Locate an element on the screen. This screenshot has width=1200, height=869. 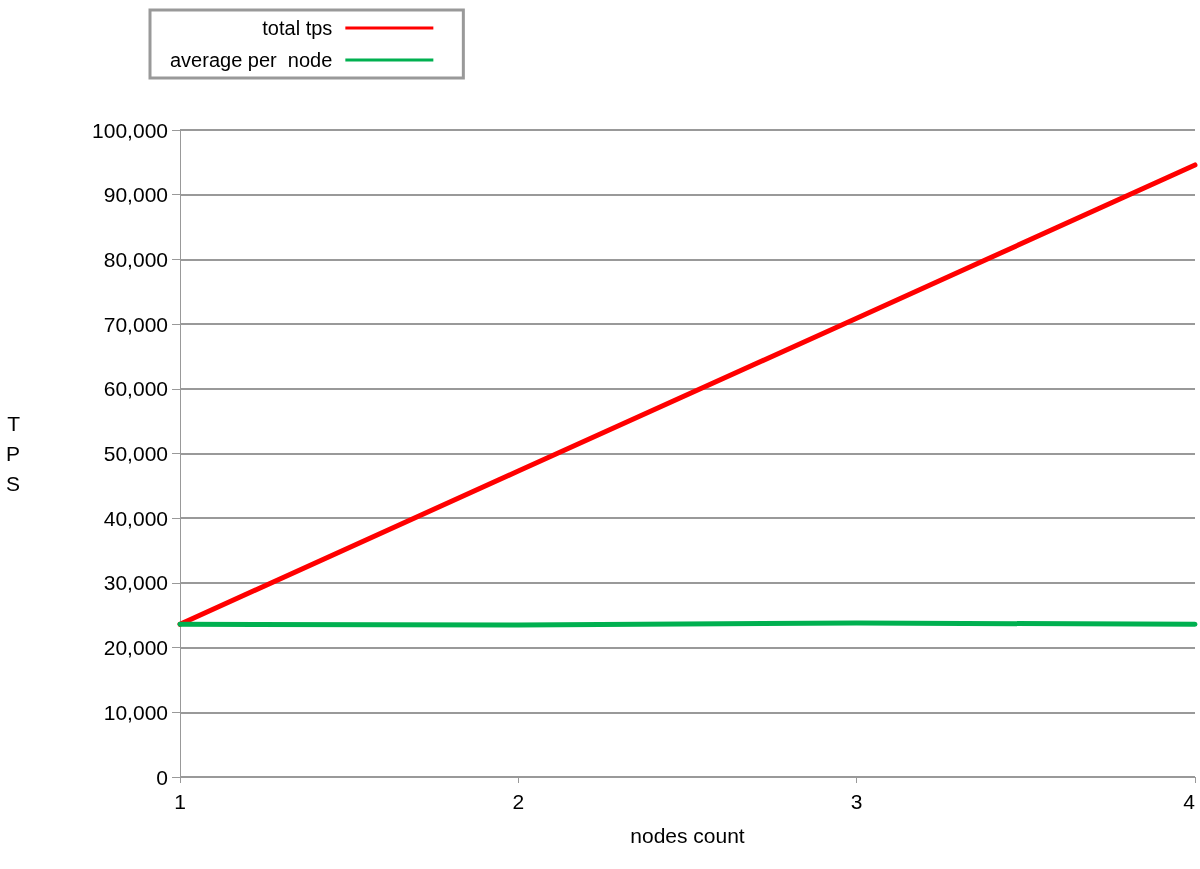
y-tick-label: 80,000 is located at coordinates (135, 259).